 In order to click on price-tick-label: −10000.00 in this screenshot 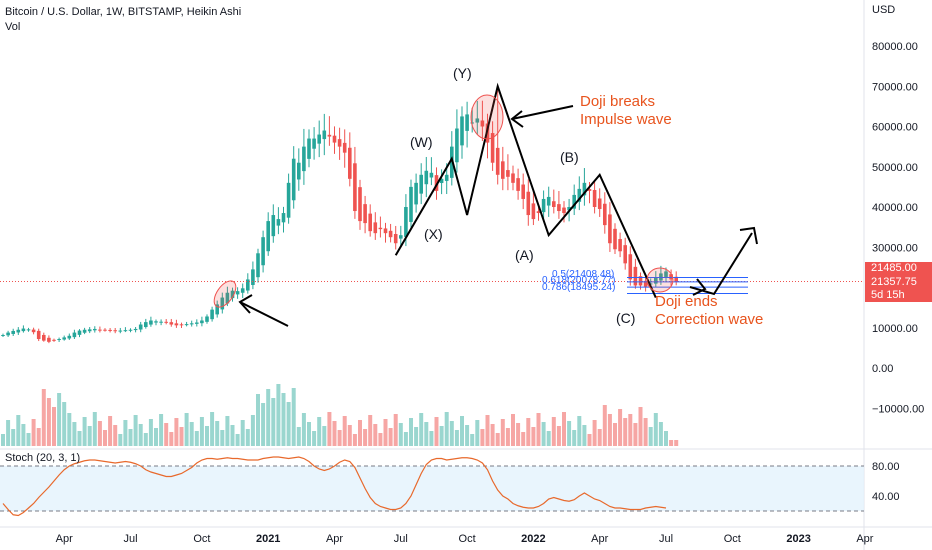, I will do `click(898, 409)`.